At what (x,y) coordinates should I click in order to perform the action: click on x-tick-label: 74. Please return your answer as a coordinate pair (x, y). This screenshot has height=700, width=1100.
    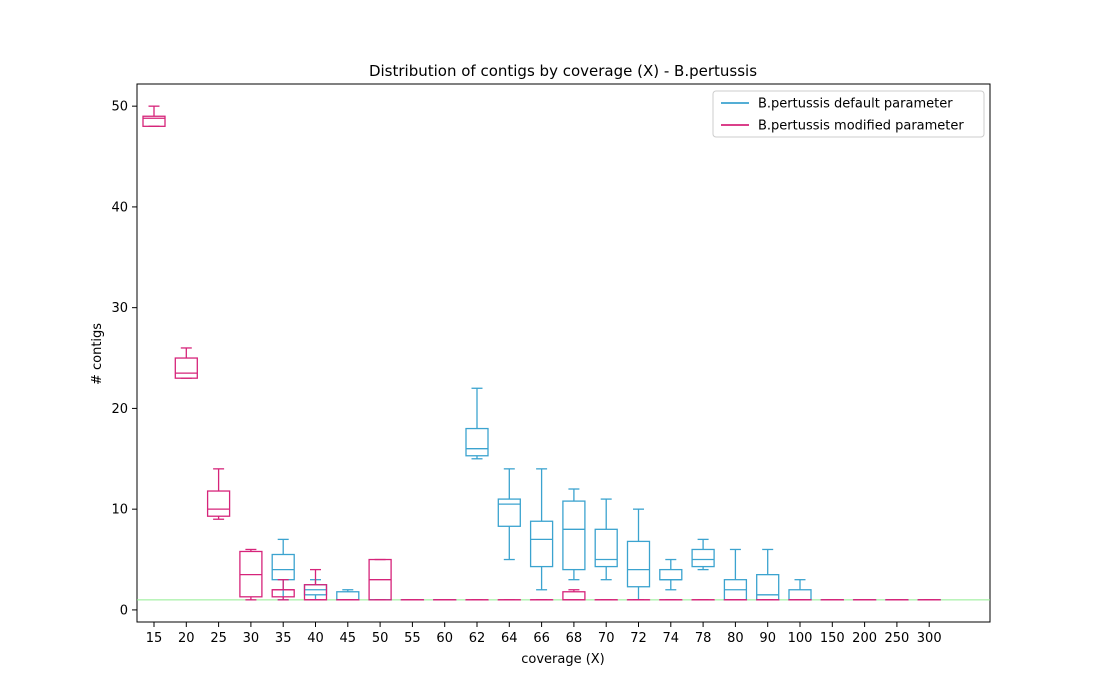
    Looking at the image, I should click on (671, 638).